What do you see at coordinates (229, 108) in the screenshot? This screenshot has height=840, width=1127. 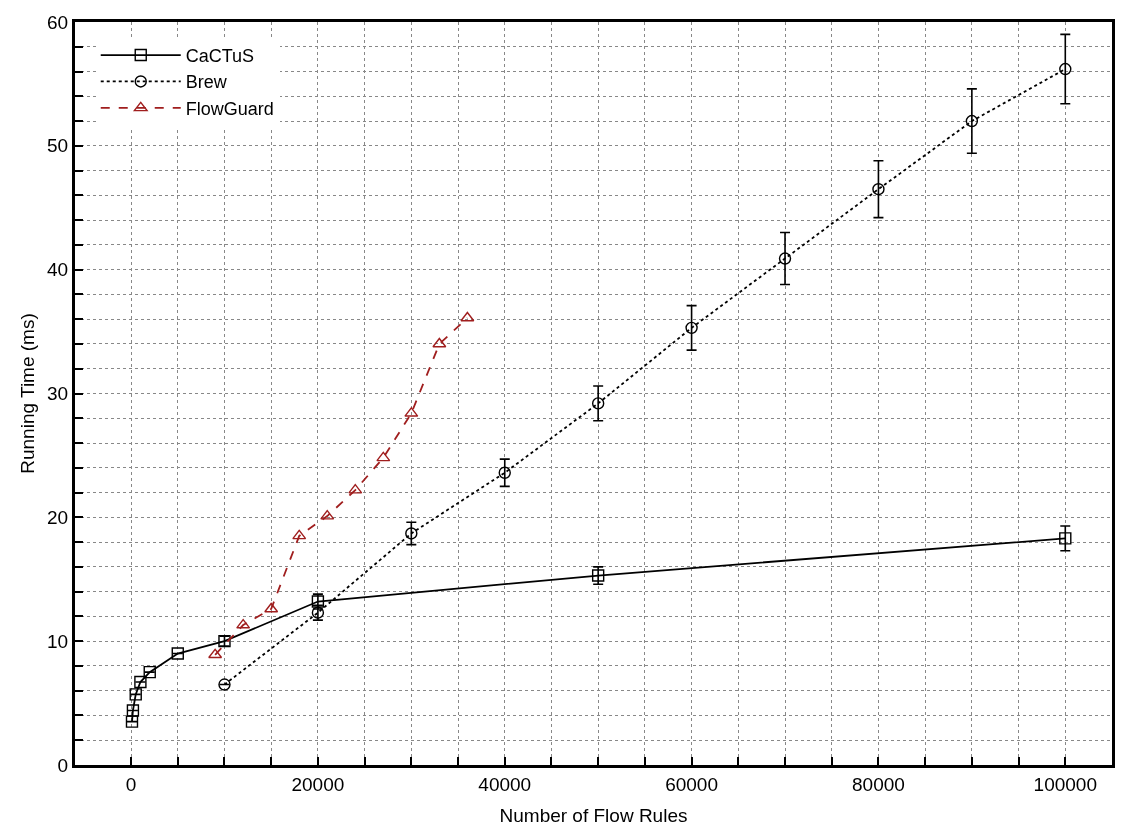 I see `legend-label: FlowGuard` at bounding box center [229, 108].